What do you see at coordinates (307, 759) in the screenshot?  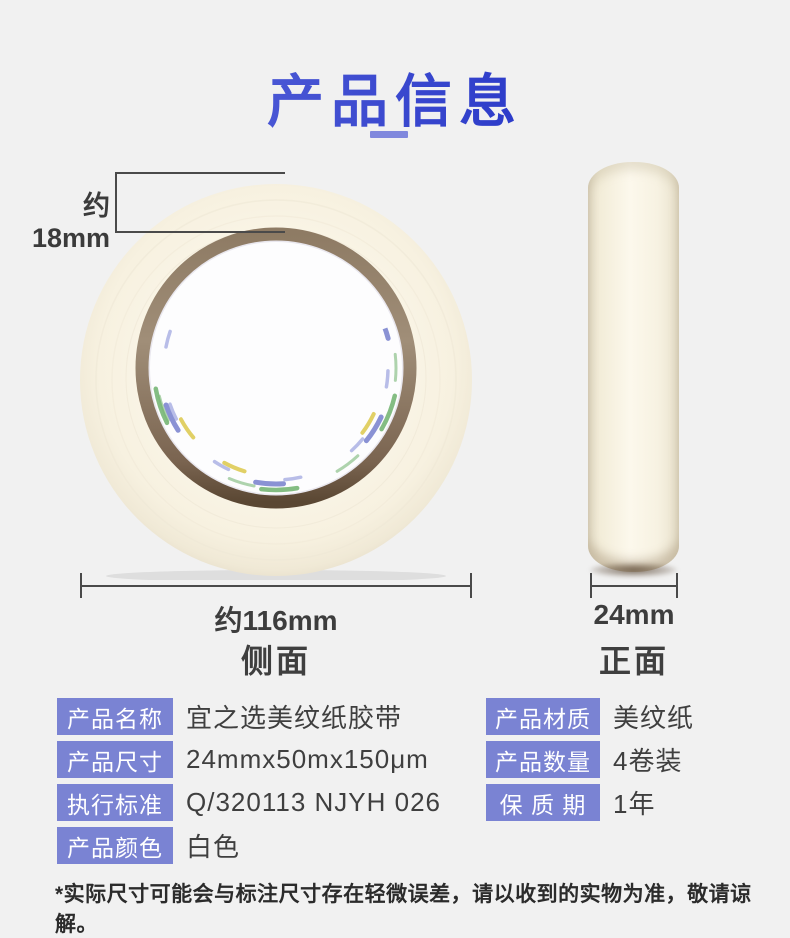 I see `spec-value-size: 24mmx50mx150μm` at bounding box center [307, 759].